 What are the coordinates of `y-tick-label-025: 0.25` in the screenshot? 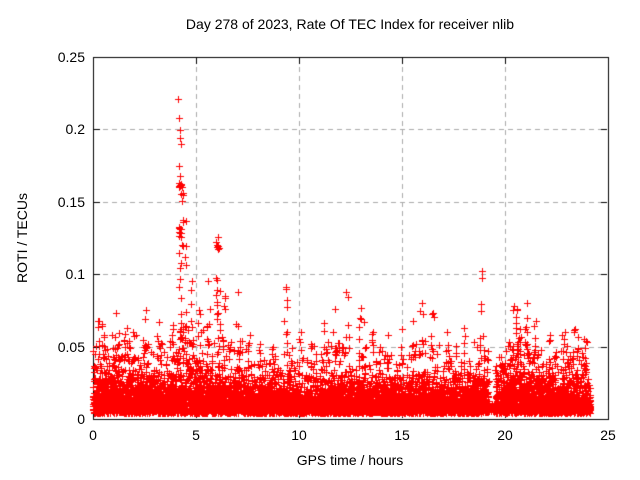 It's located at (71, 57).